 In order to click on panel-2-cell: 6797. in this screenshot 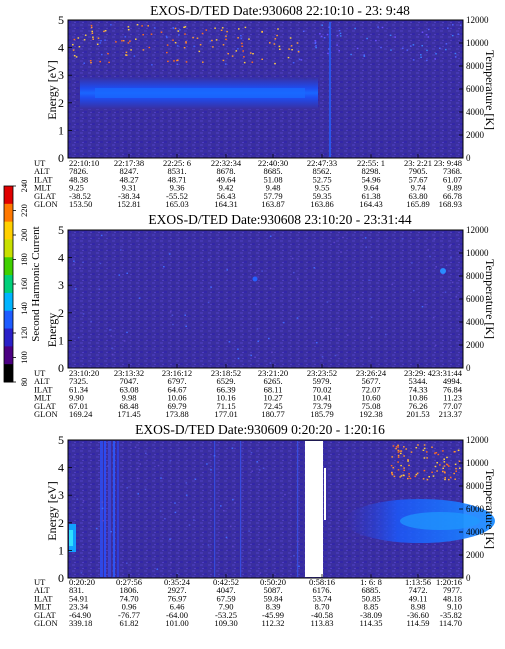, I will do `click(176, 381)`.